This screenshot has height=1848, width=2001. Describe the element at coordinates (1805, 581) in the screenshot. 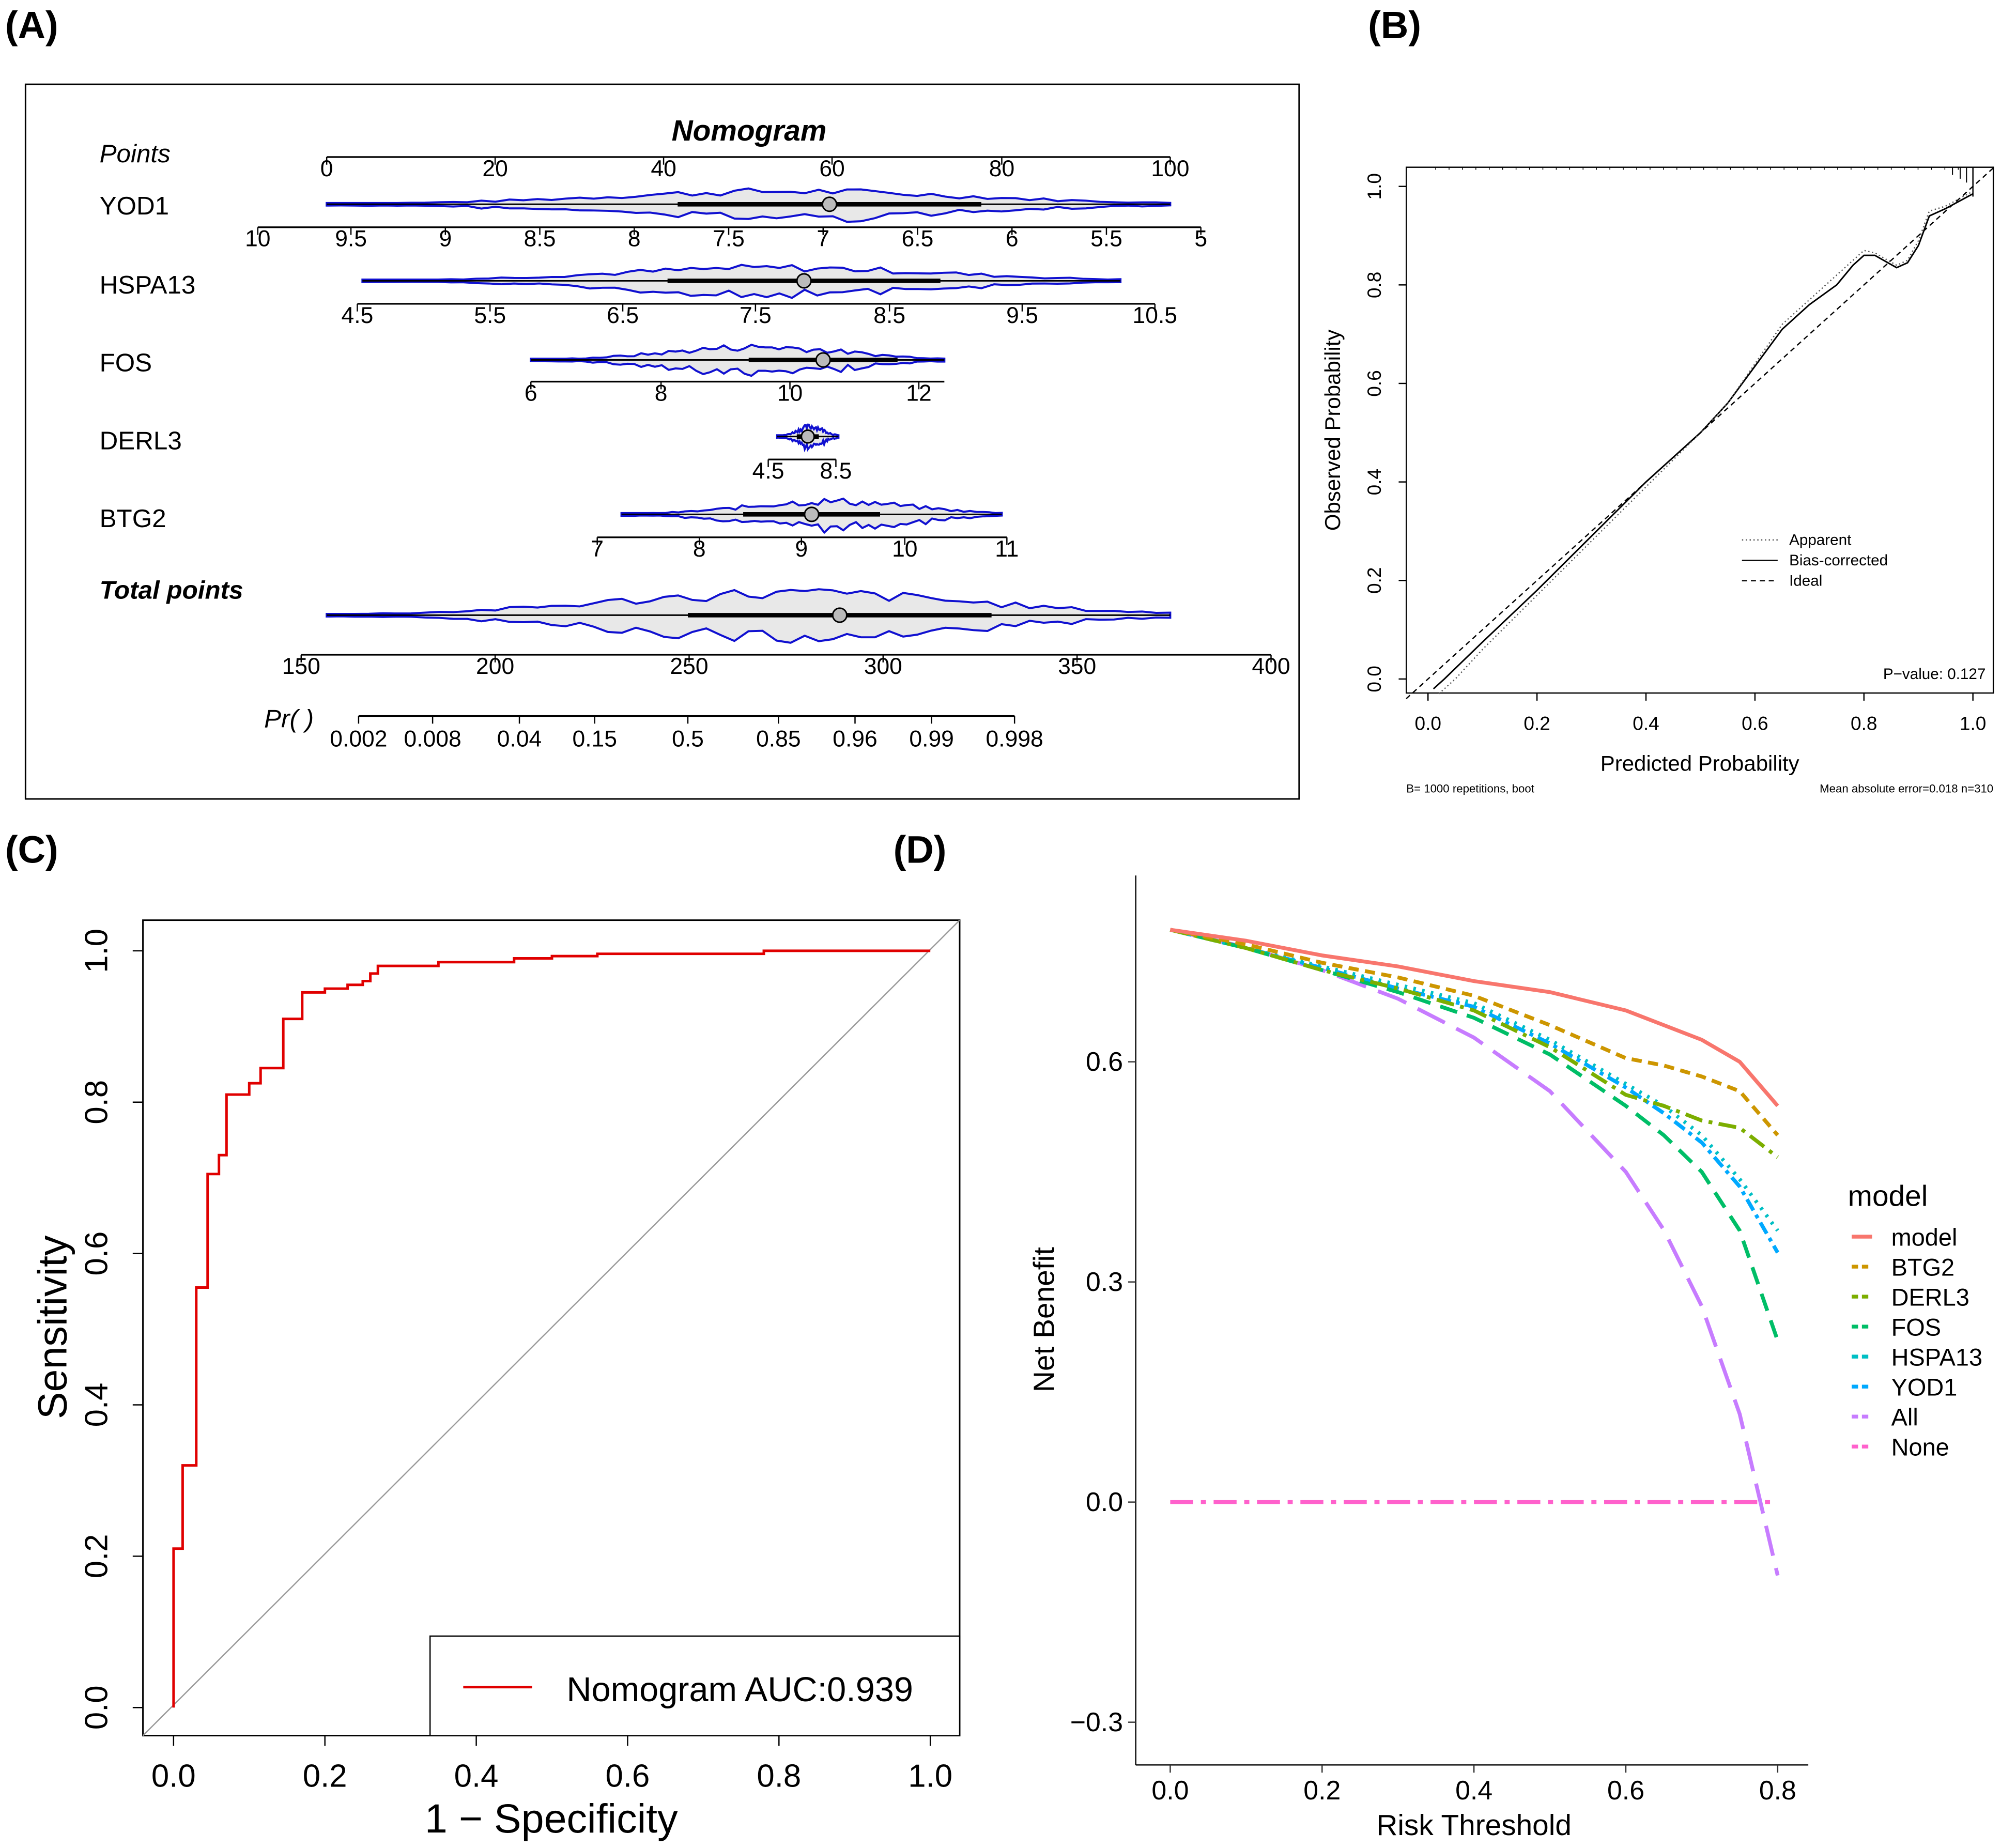

I see `legend-label: Ideal` at that location.